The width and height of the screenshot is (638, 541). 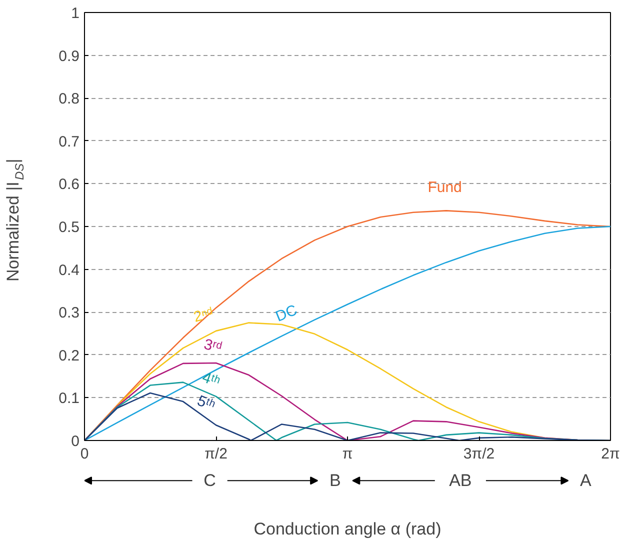 What do you see at coordinates (75, 441) in the screenshot?
I see `y-tick-label: 0` at bounding box center [75, 441].